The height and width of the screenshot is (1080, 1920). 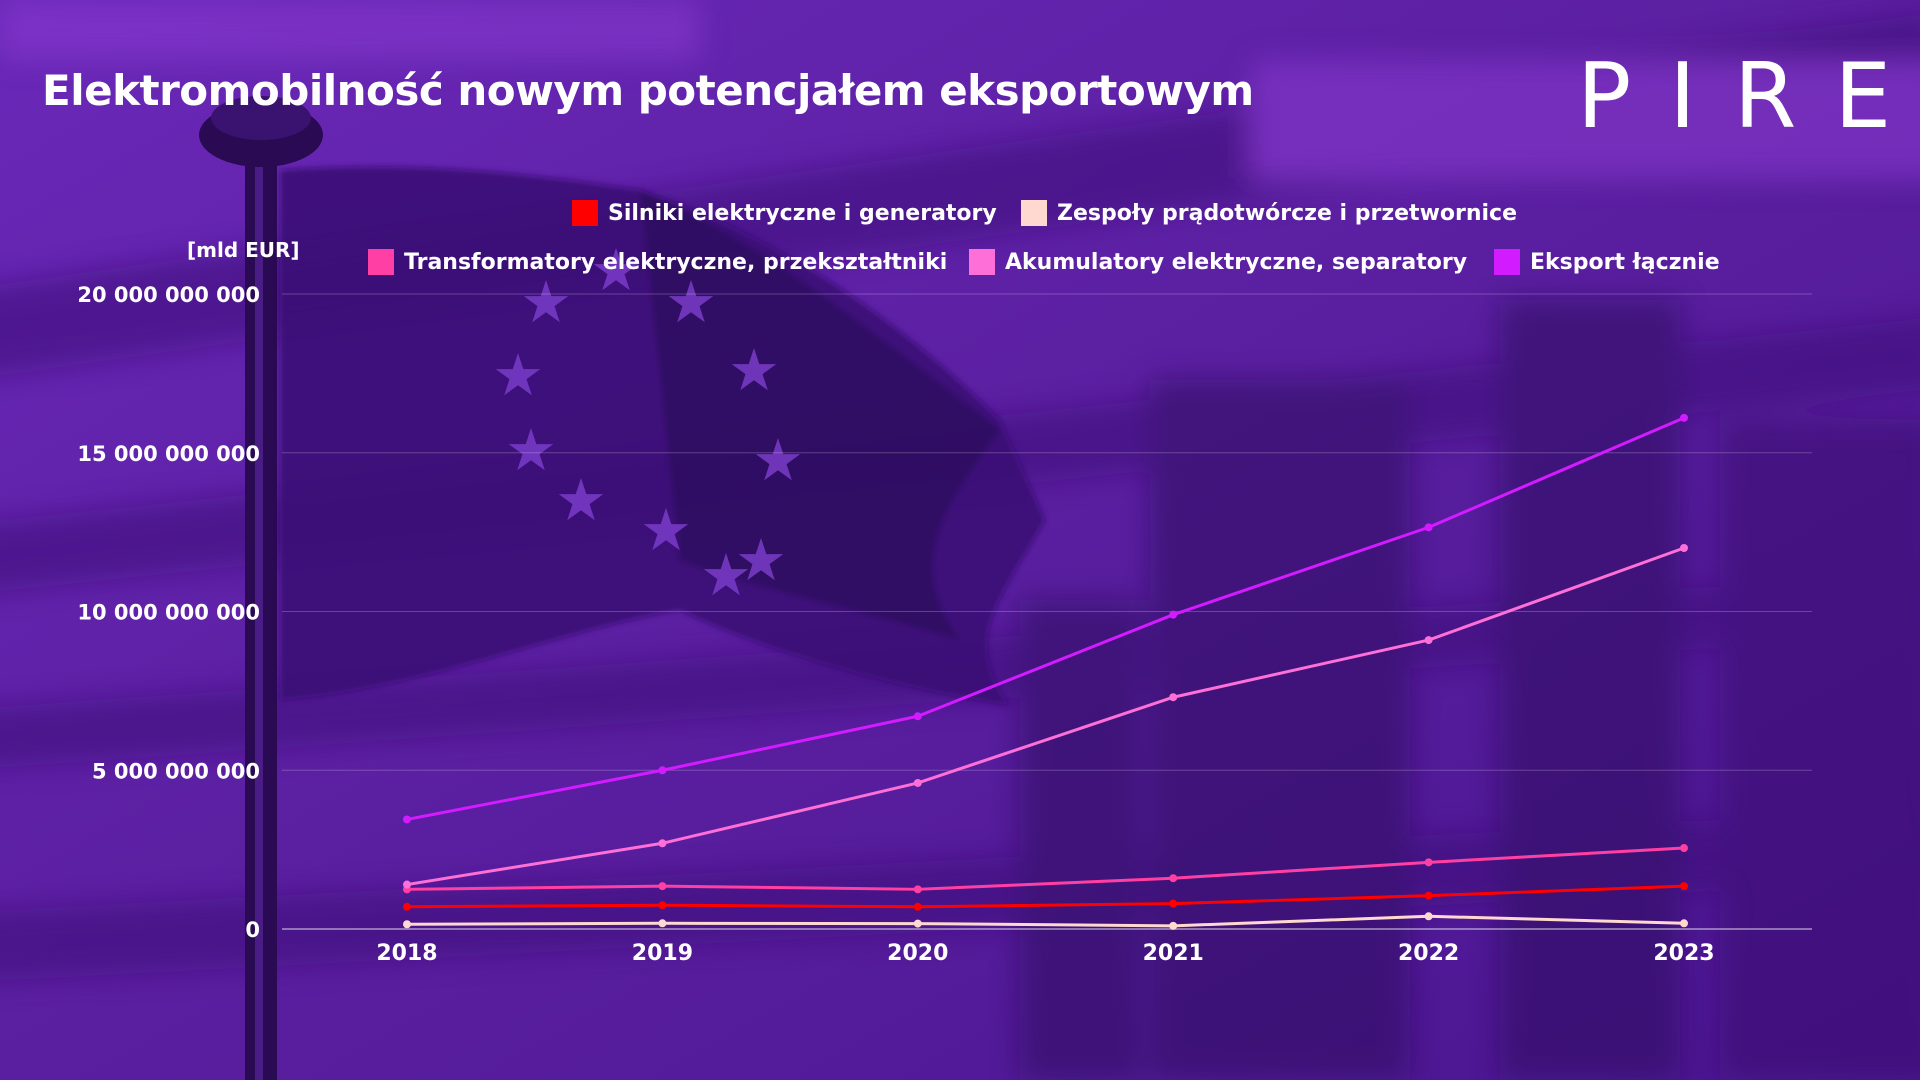 What do you see at coordinates (1507, 262) in the screenshot?
I see `legend-swatch-eksport` at bounding box center [1507, 262].